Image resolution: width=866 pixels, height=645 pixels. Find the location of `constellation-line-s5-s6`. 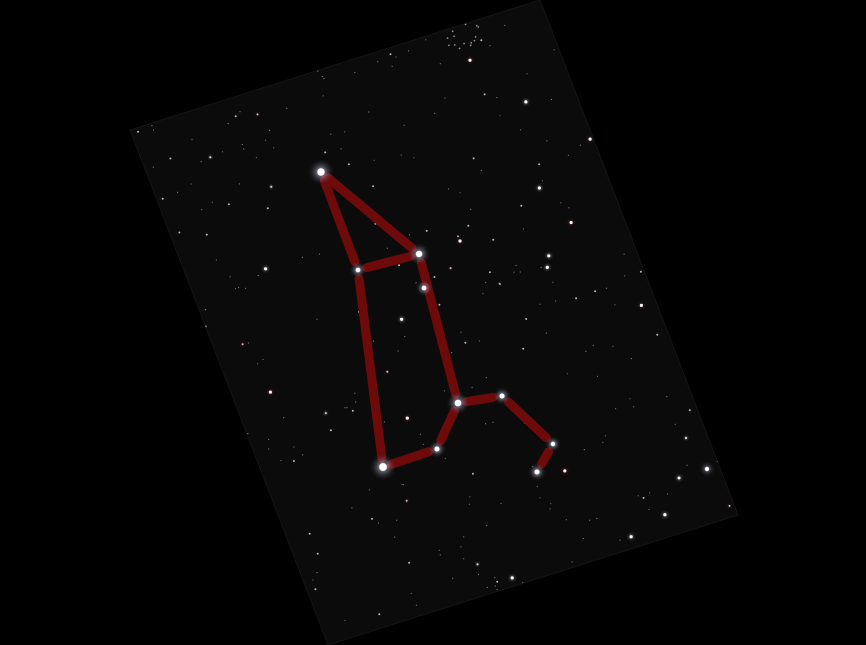

constellation-line-s5-s6 is located at coordinates (480, 399).